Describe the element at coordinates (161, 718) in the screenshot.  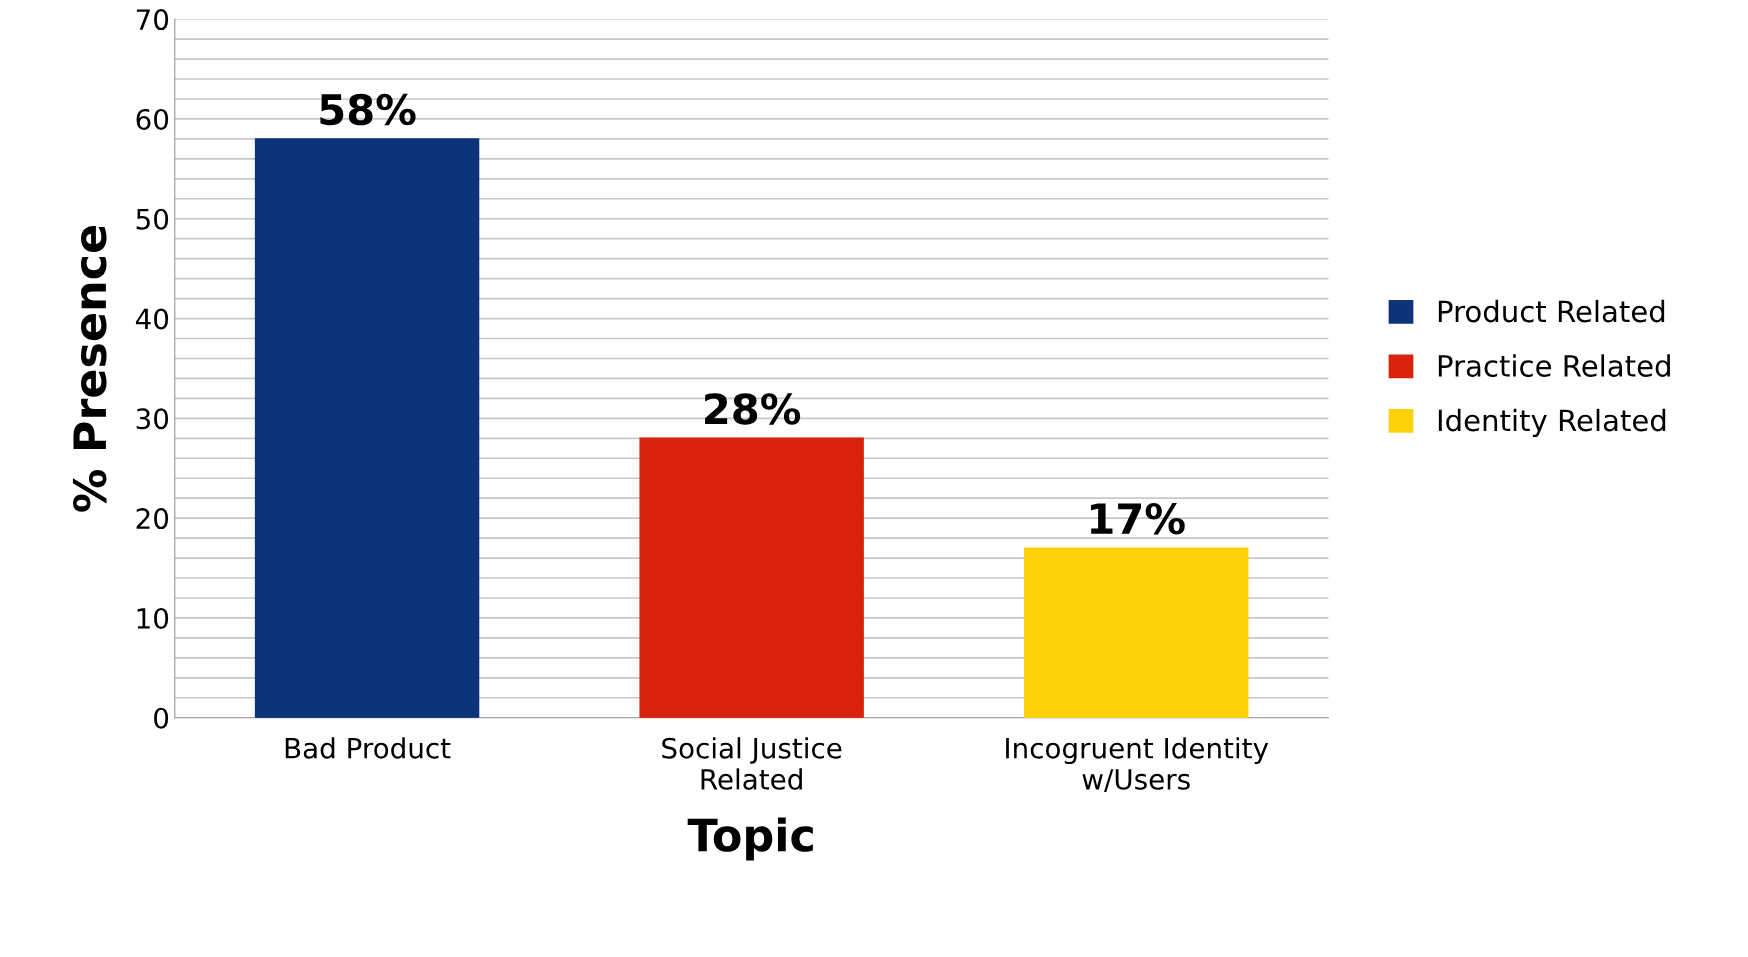
I see `y-tick-label: 0` at that location.